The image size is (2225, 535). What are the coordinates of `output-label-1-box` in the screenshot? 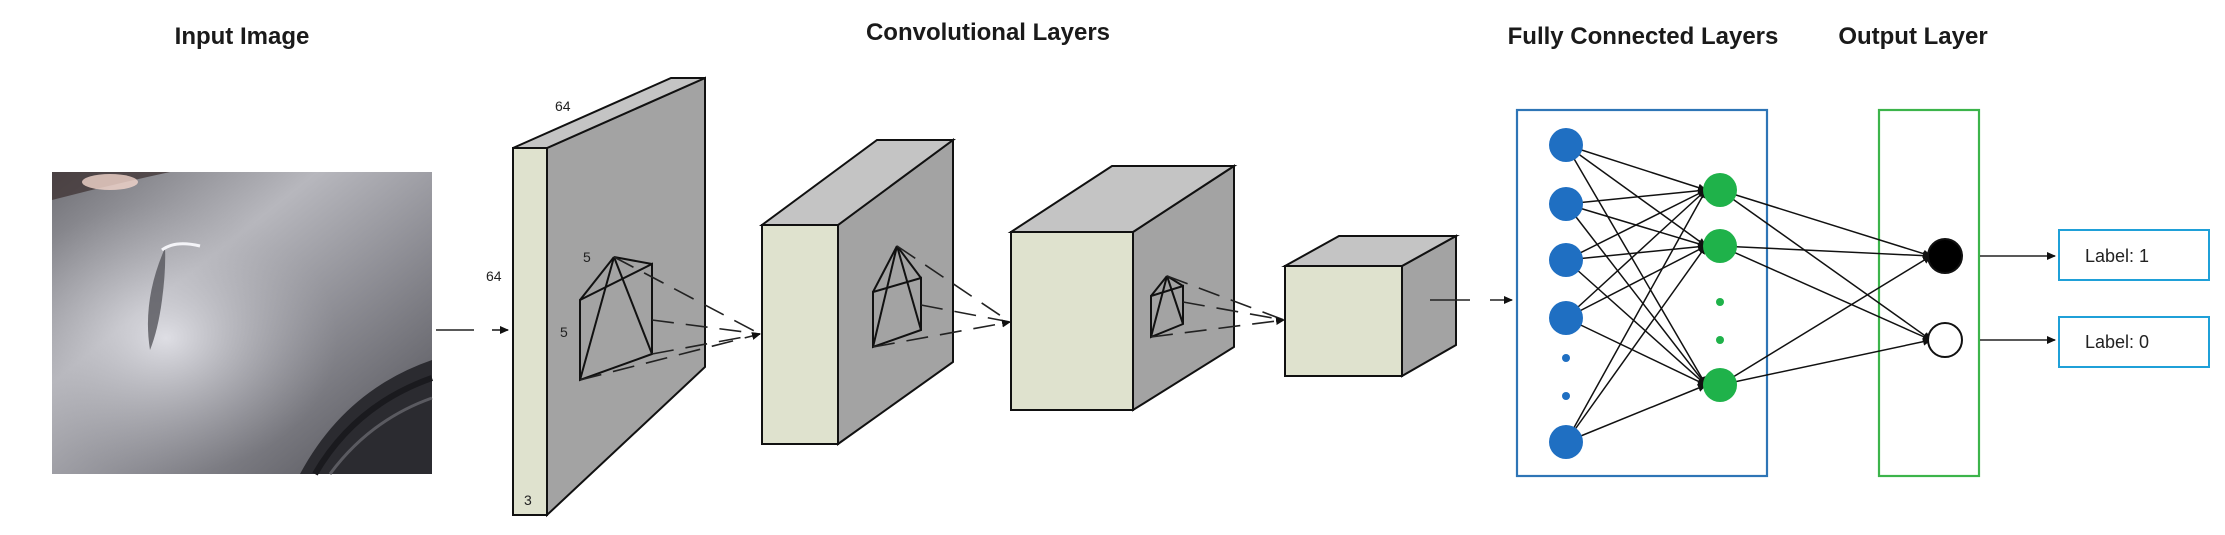 It's located at (2134, 255).